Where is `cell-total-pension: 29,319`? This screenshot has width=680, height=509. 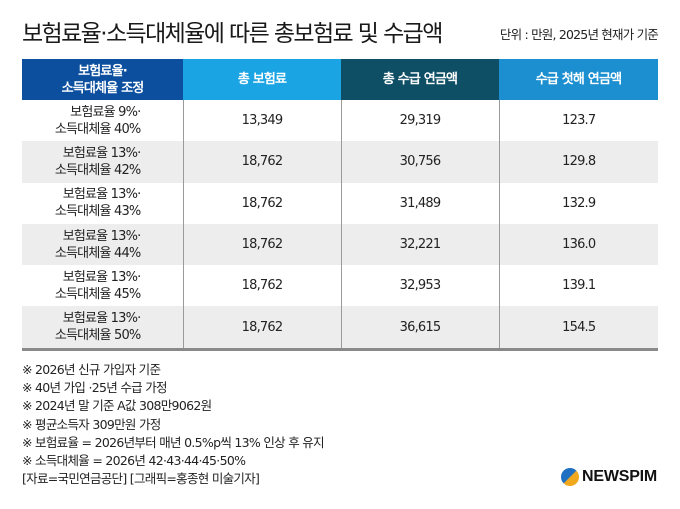 cell-total-pension: 29,319 is located at coordinates (419, 121).